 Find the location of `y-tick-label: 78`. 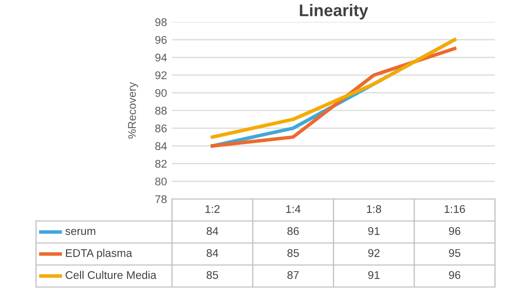

y-tick-label: 78 is located at coordinates (161, 199).